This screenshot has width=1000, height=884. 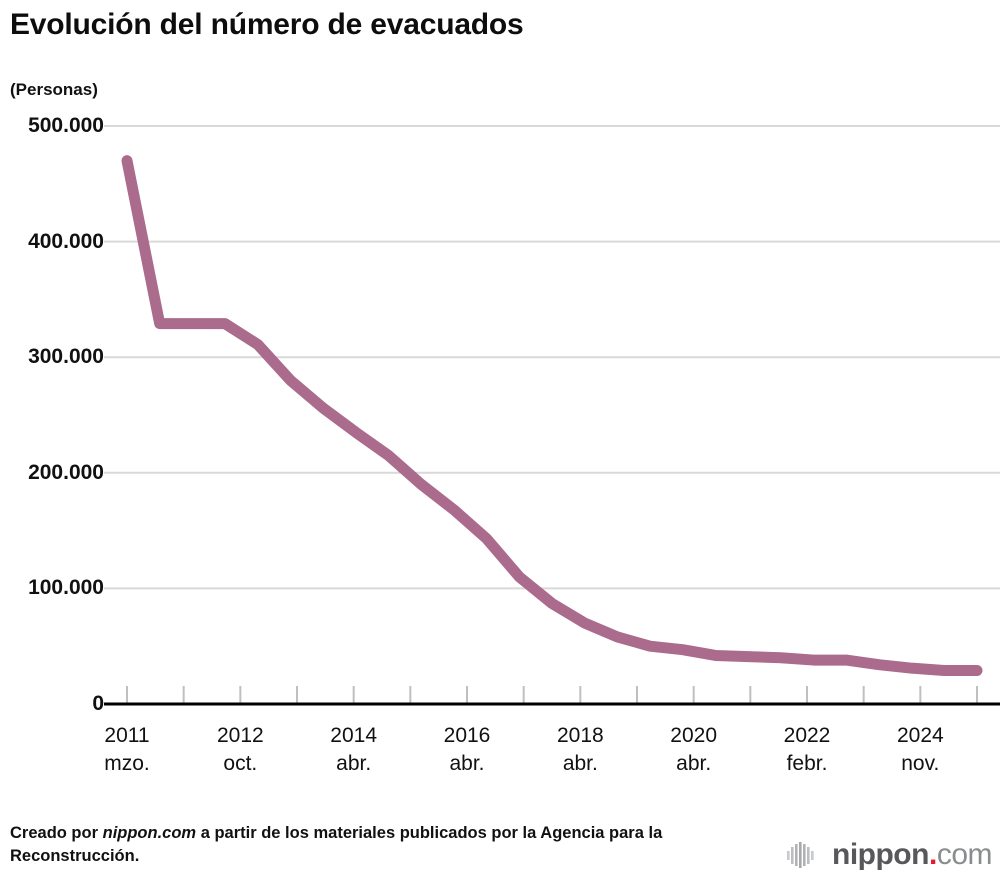 I want to click on x-tick-label: 2014 abr., so click(x=354, y=749).